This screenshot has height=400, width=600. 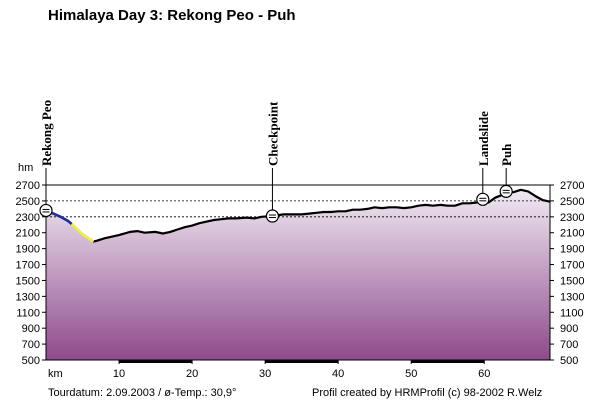 I want to click on y-tick-label-right: 2500, so click(x=572, y=202).